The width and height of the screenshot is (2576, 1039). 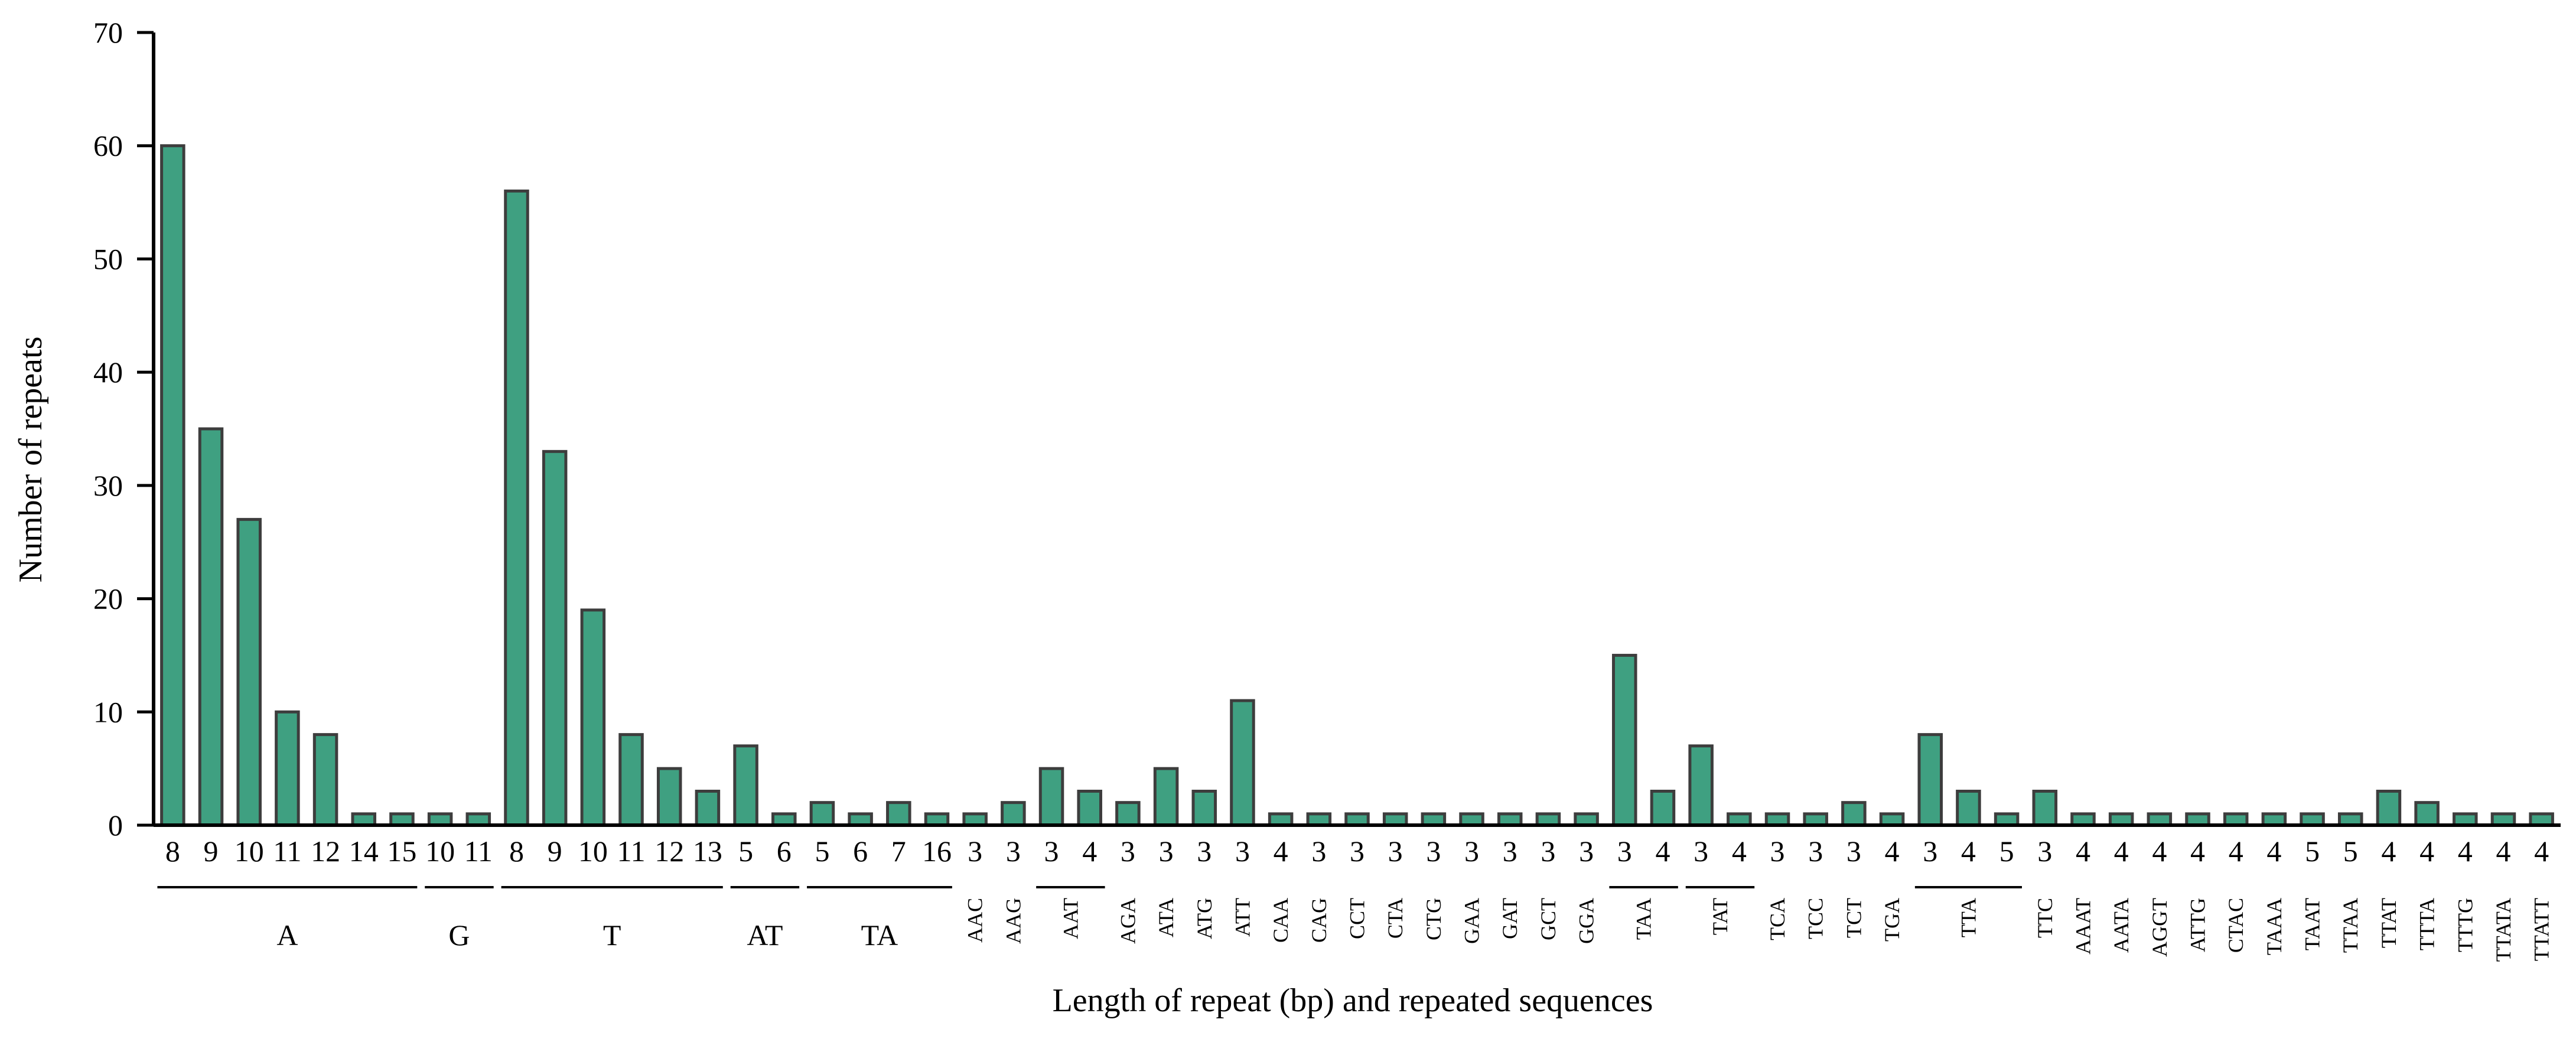 What do you see at coordinates (2121, 925) in the screenshot?
I see `sequence-label: AATA` at bounding box center [2121, 925].